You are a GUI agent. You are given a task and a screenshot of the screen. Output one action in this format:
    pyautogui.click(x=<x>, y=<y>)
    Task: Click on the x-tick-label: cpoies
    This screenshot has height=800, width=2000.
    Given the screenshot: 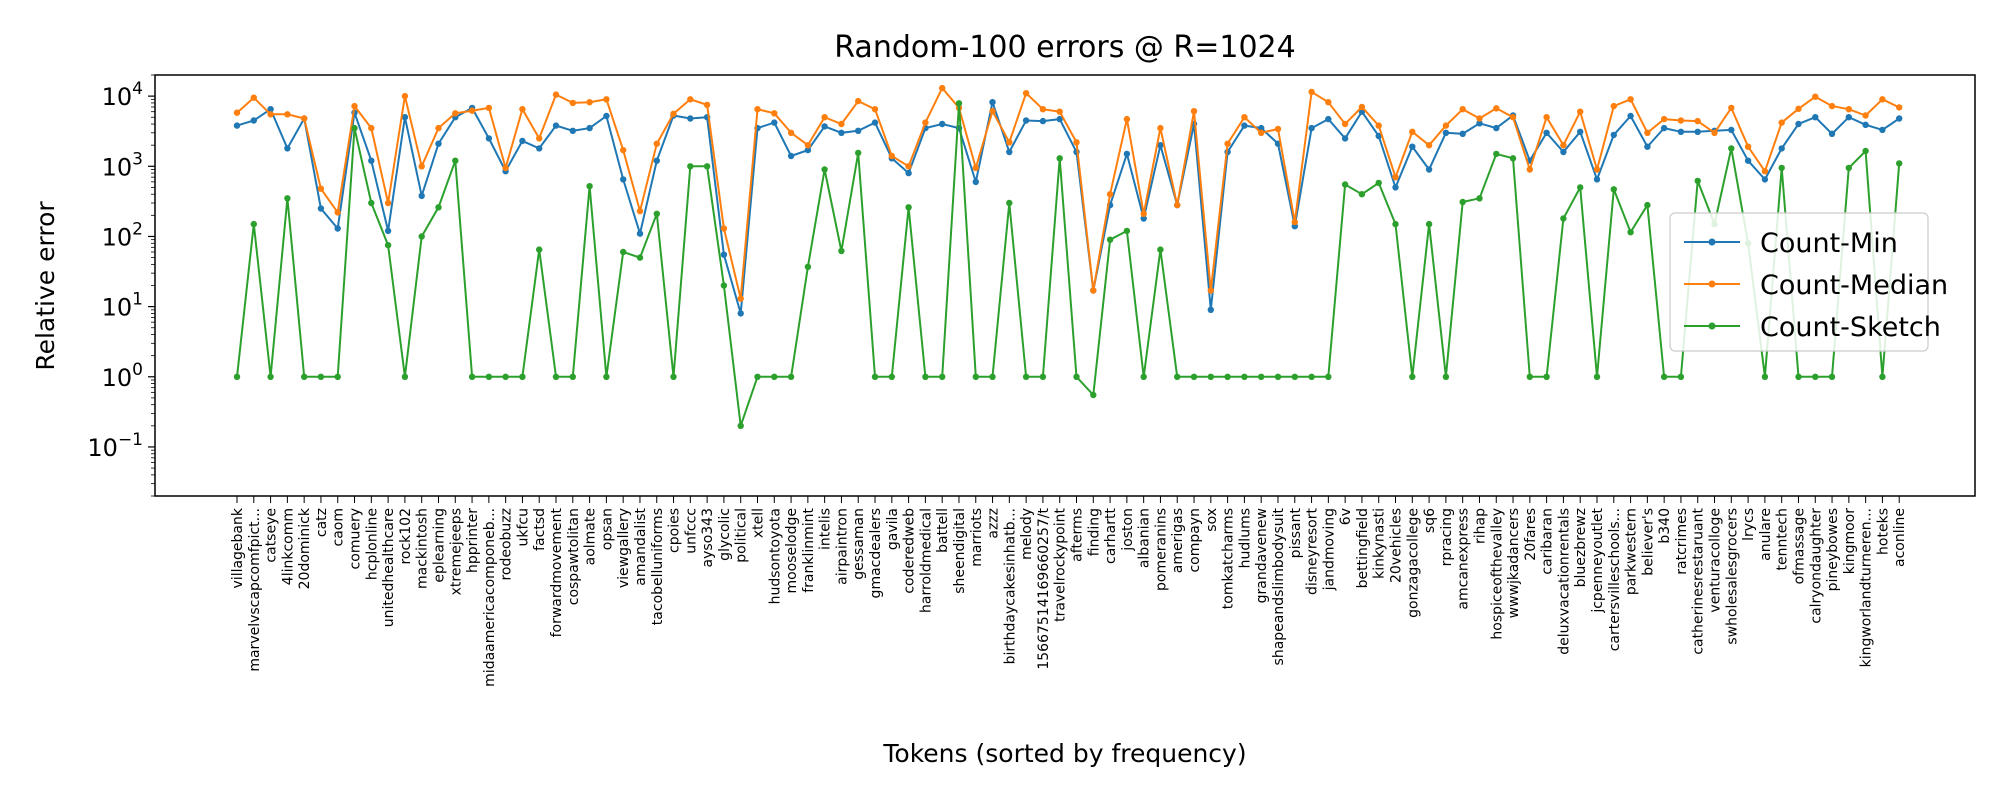 What is the action you would take?
    pyautogui.click(x=675, y=530)
    